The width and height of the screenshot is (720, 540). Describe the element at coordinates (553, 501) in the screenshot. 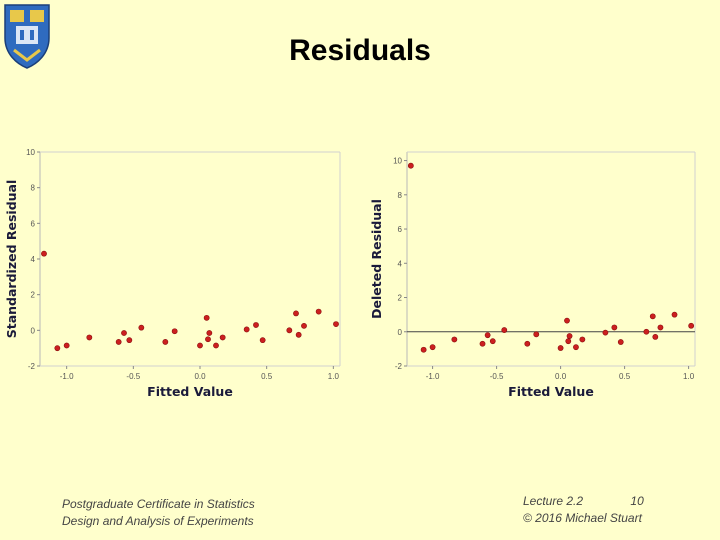

I see `footer-lecture-label: Lecture 2.2` at that location.